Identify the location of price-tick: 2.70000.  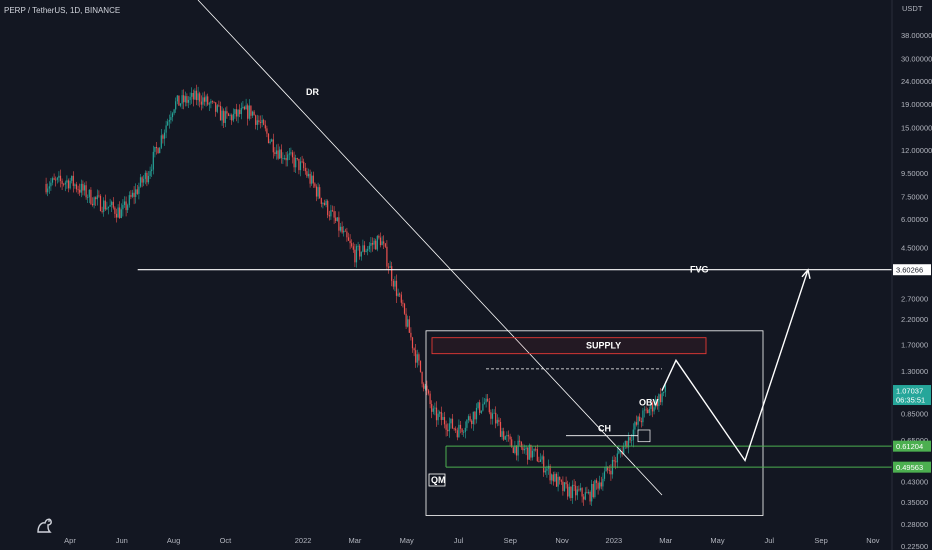
(914, 298).